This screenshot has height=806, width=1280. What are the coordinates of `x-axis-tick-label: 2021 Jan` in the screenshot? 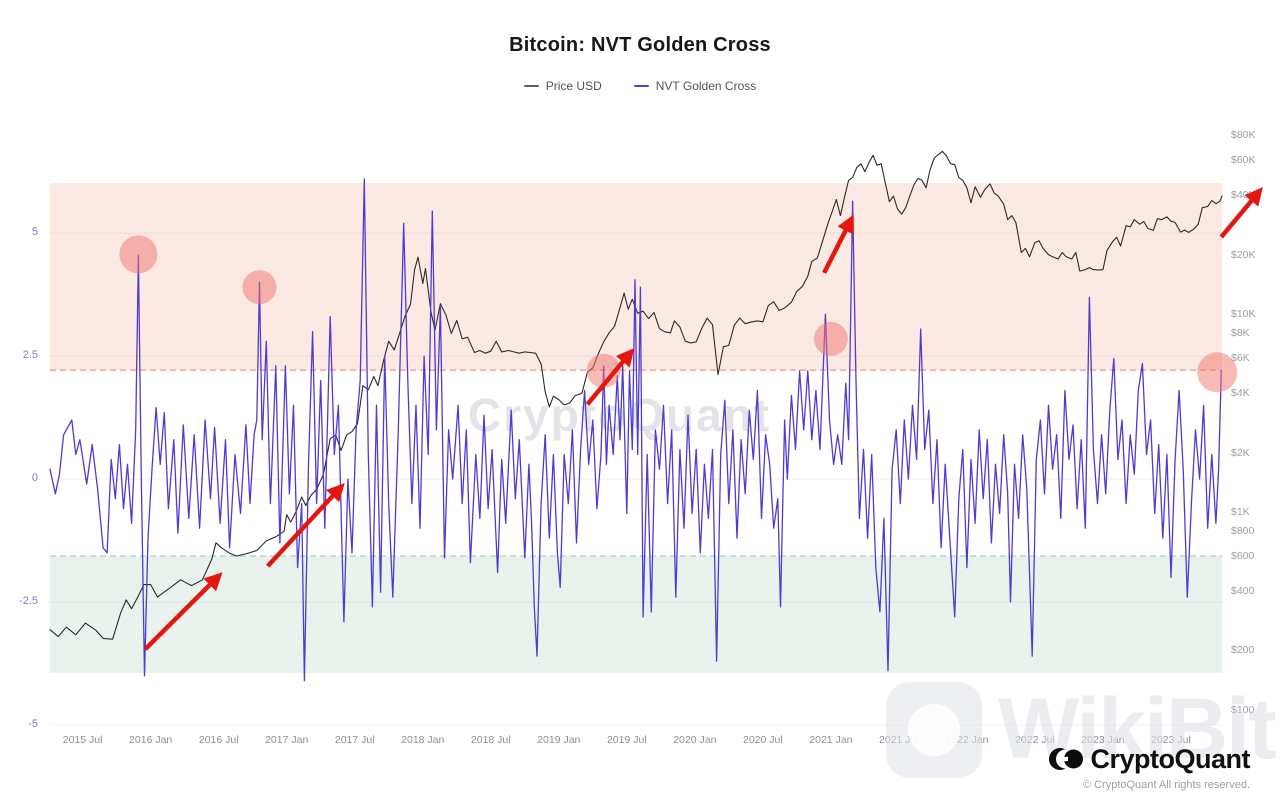 It's located at (831, 740).